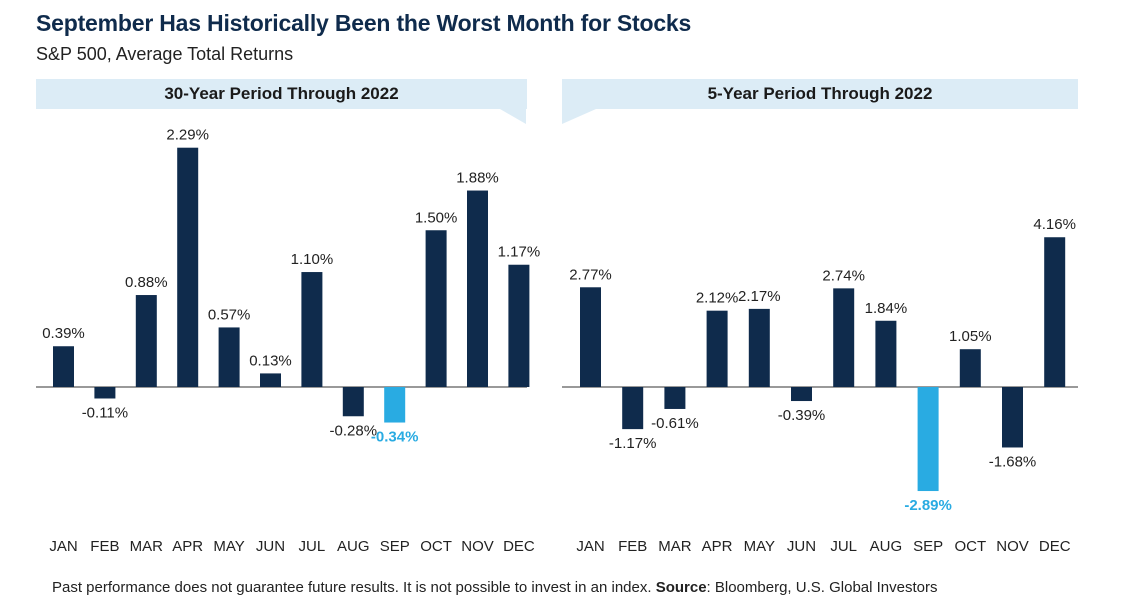  What do you see at coordinates (519, 252) in the screenshot?
I see `data-label-dec: 1.17%` at bounding box center [519, 252].